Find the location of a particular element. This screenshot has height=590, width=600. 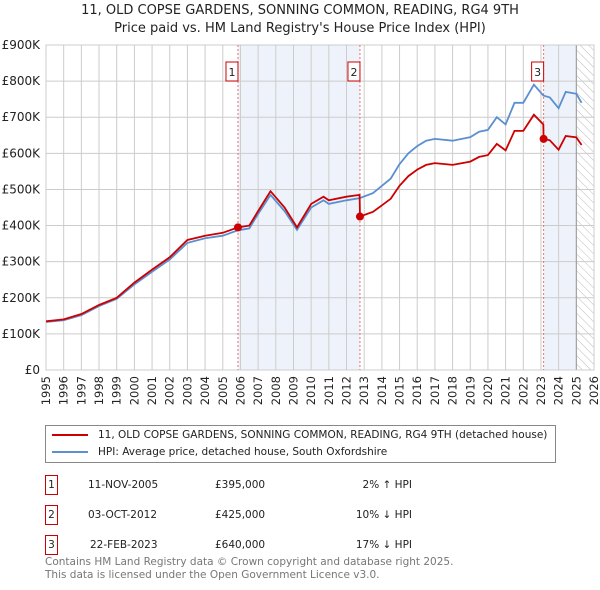

x-tick-label: 1998 is located at coordinates (99, 390).